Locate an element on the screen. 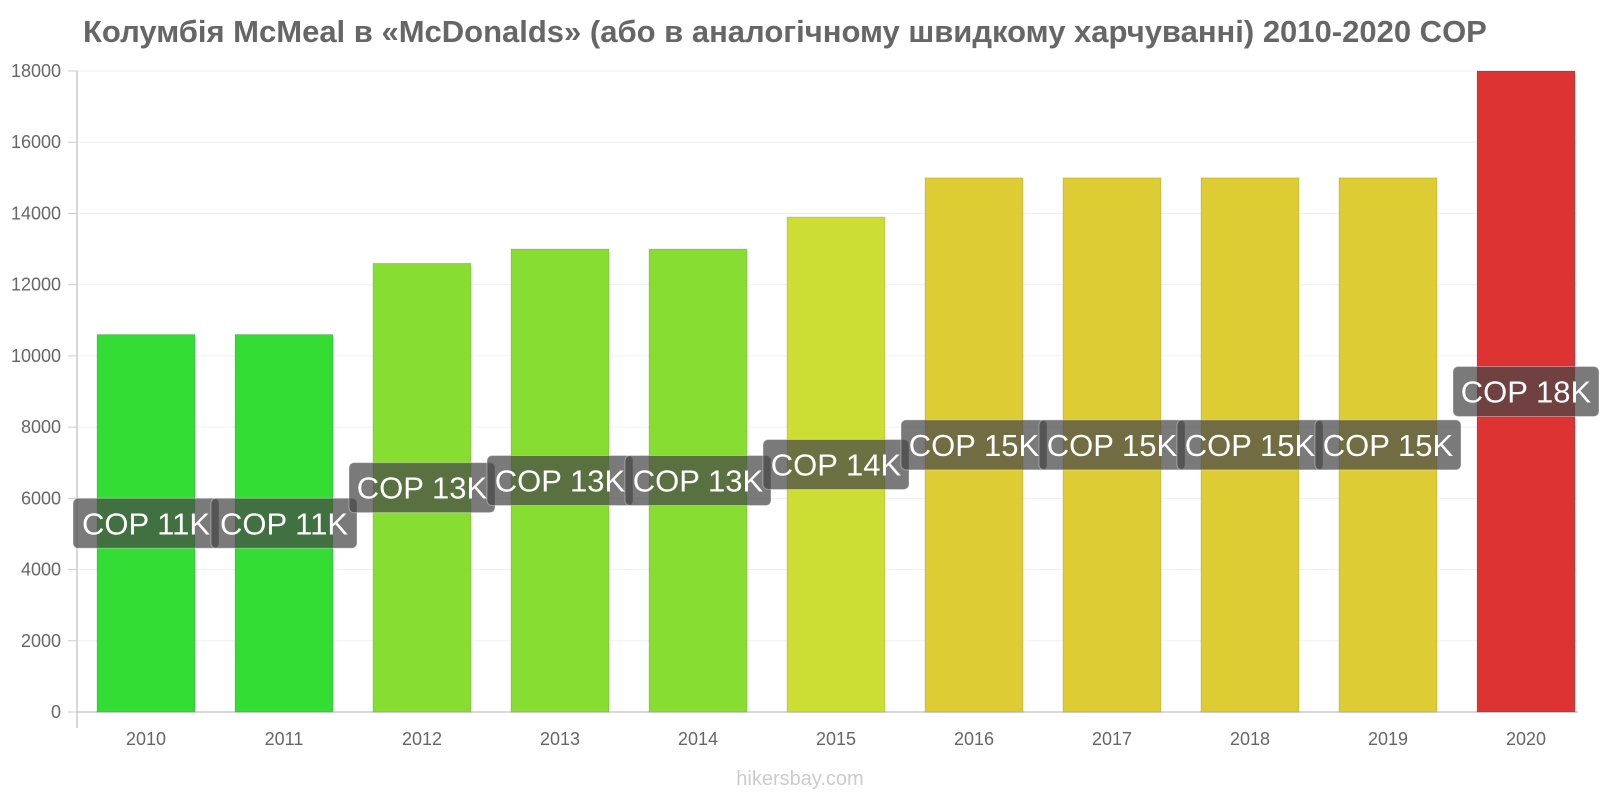  x-tick-label: 2013 is located at coordinates (560, 739).